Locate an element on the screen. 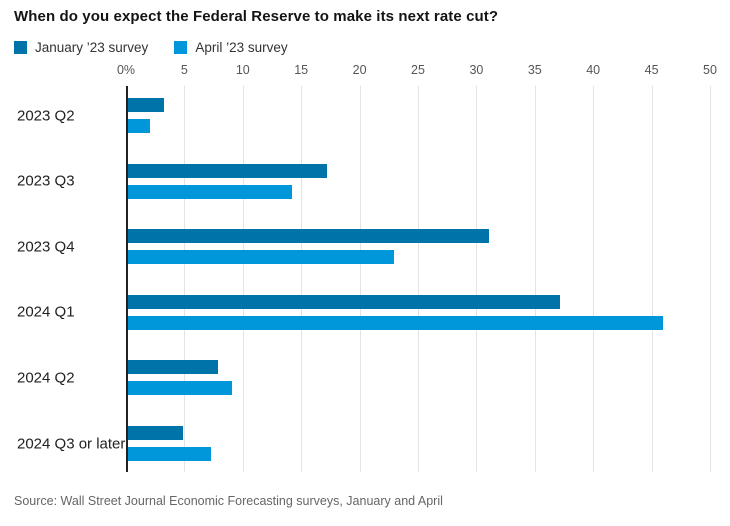 Image resolution: width=730 pixels, height=526 pixels. april-series-swatch is located at coordinates (181, 47).